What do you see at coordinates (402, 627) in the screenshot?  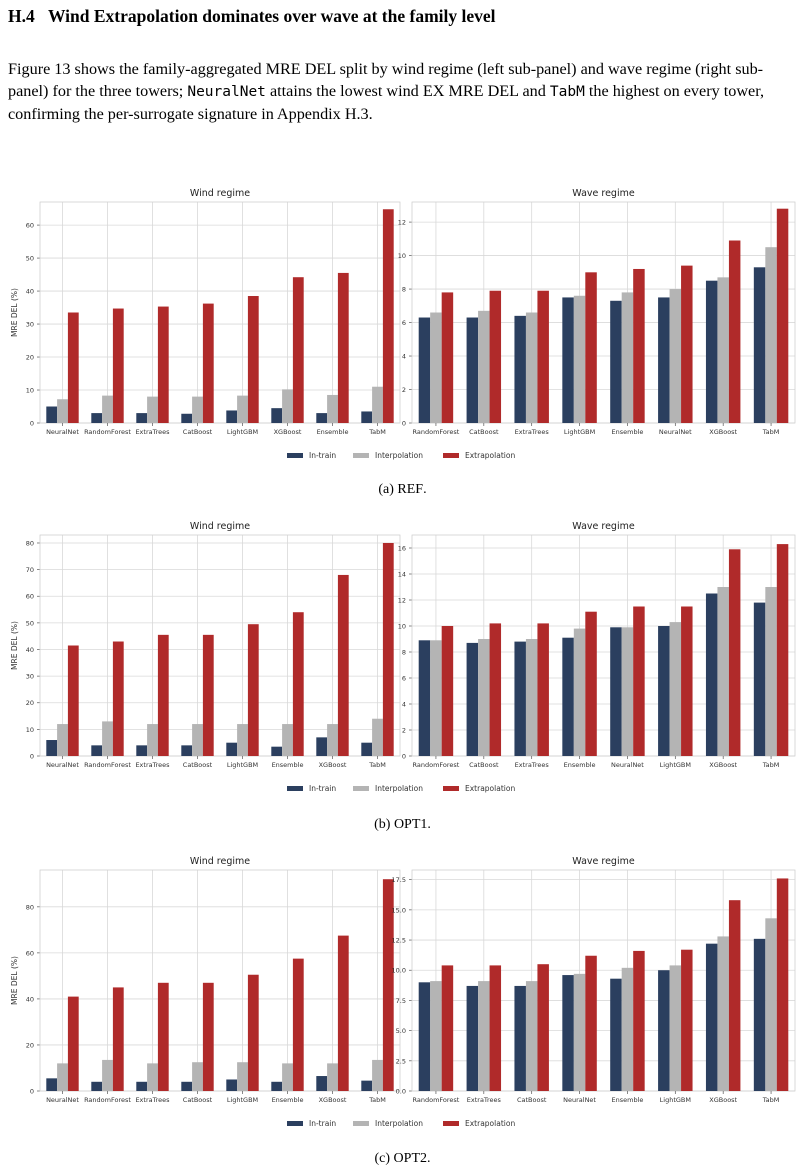 I see `y-tick-label: 10` at bounding box center [402, 627].